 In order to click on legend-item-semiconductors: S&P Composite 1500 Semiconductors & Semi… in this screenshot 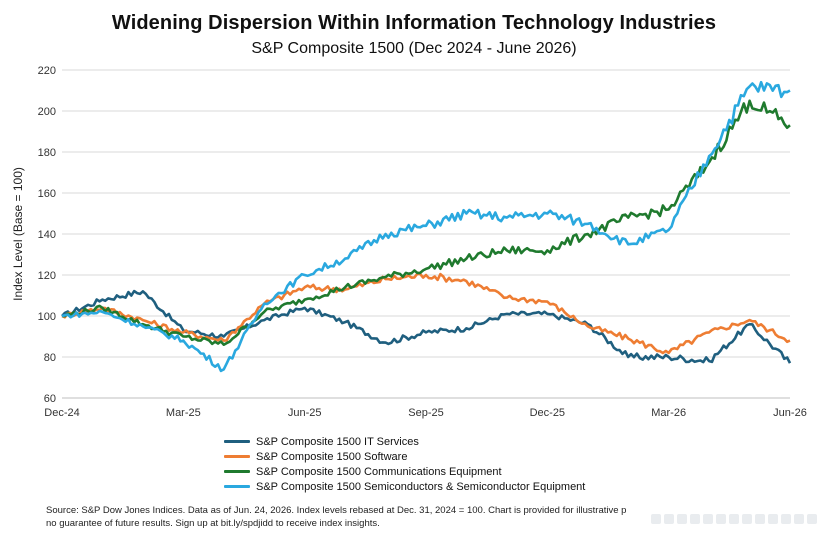, I will do `click(404, 486)`.